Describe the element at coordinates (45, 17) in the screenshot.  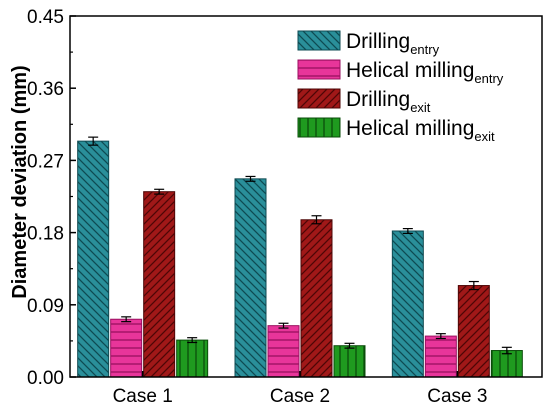
I see `y-tick-label: 0.45` at that location.